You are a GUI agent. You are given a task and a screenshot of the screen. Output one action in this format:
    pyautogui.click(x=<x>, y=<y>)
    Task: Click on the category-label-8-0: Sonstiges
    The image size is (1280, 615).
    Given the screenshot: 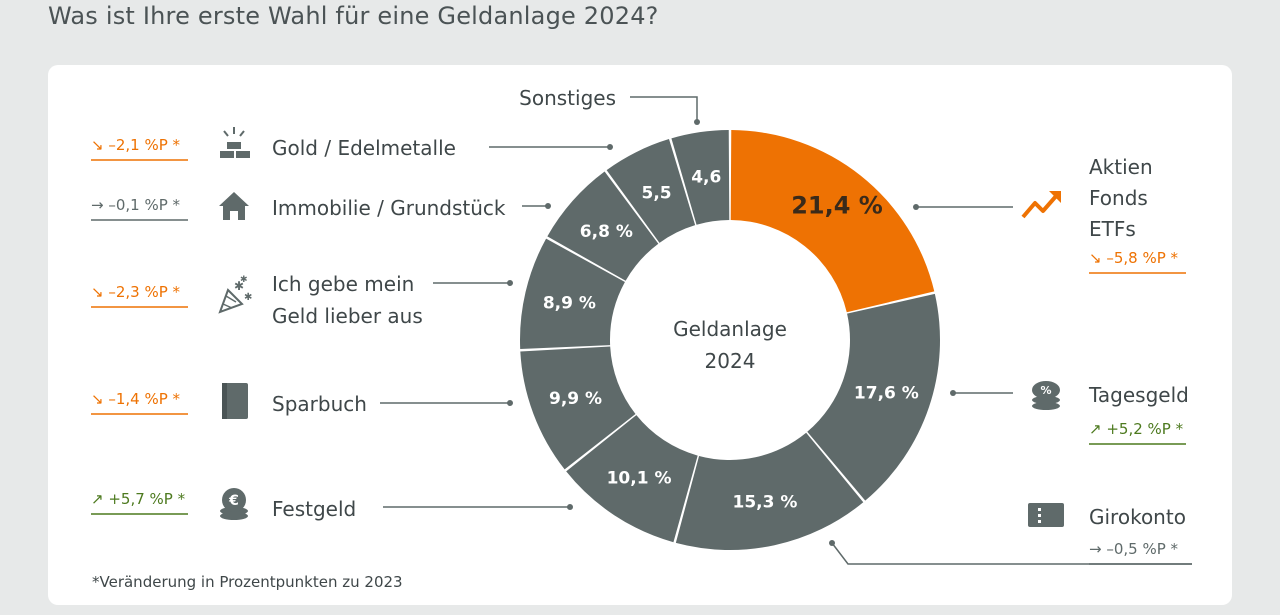 What is the action you would take?
    pyautogui.click(x=567, y=98)
    